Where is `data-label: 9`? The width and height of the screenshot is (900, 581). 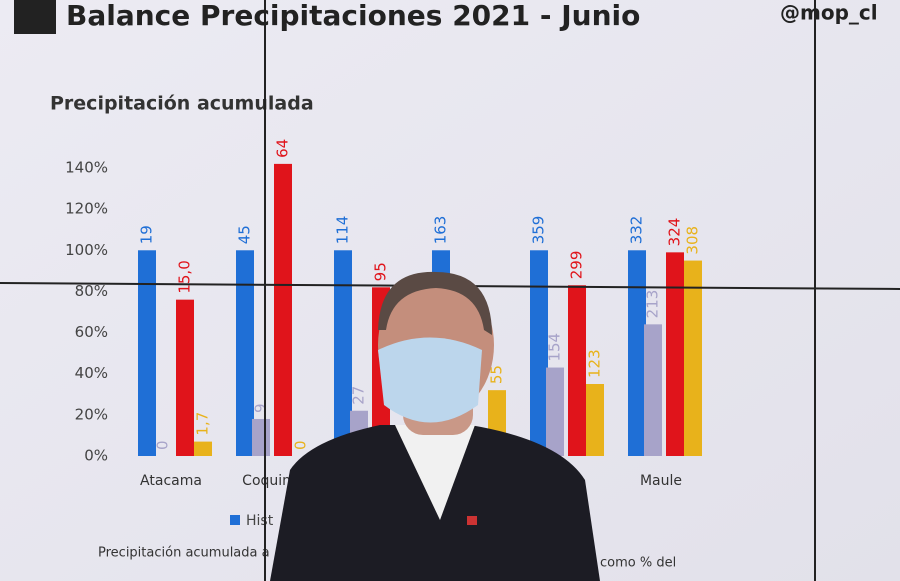
data-label: 9 is located at coordinates (261, 408).